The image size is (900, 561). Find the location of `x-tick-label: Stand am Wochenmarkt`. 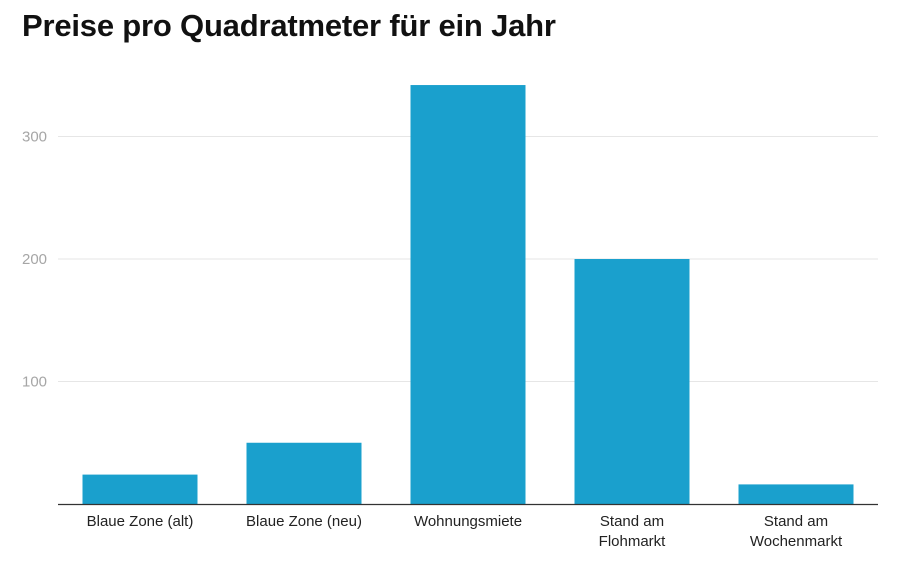

x-tick-label: Stand am Wochenmarkt is located at coordinates (796, 531).